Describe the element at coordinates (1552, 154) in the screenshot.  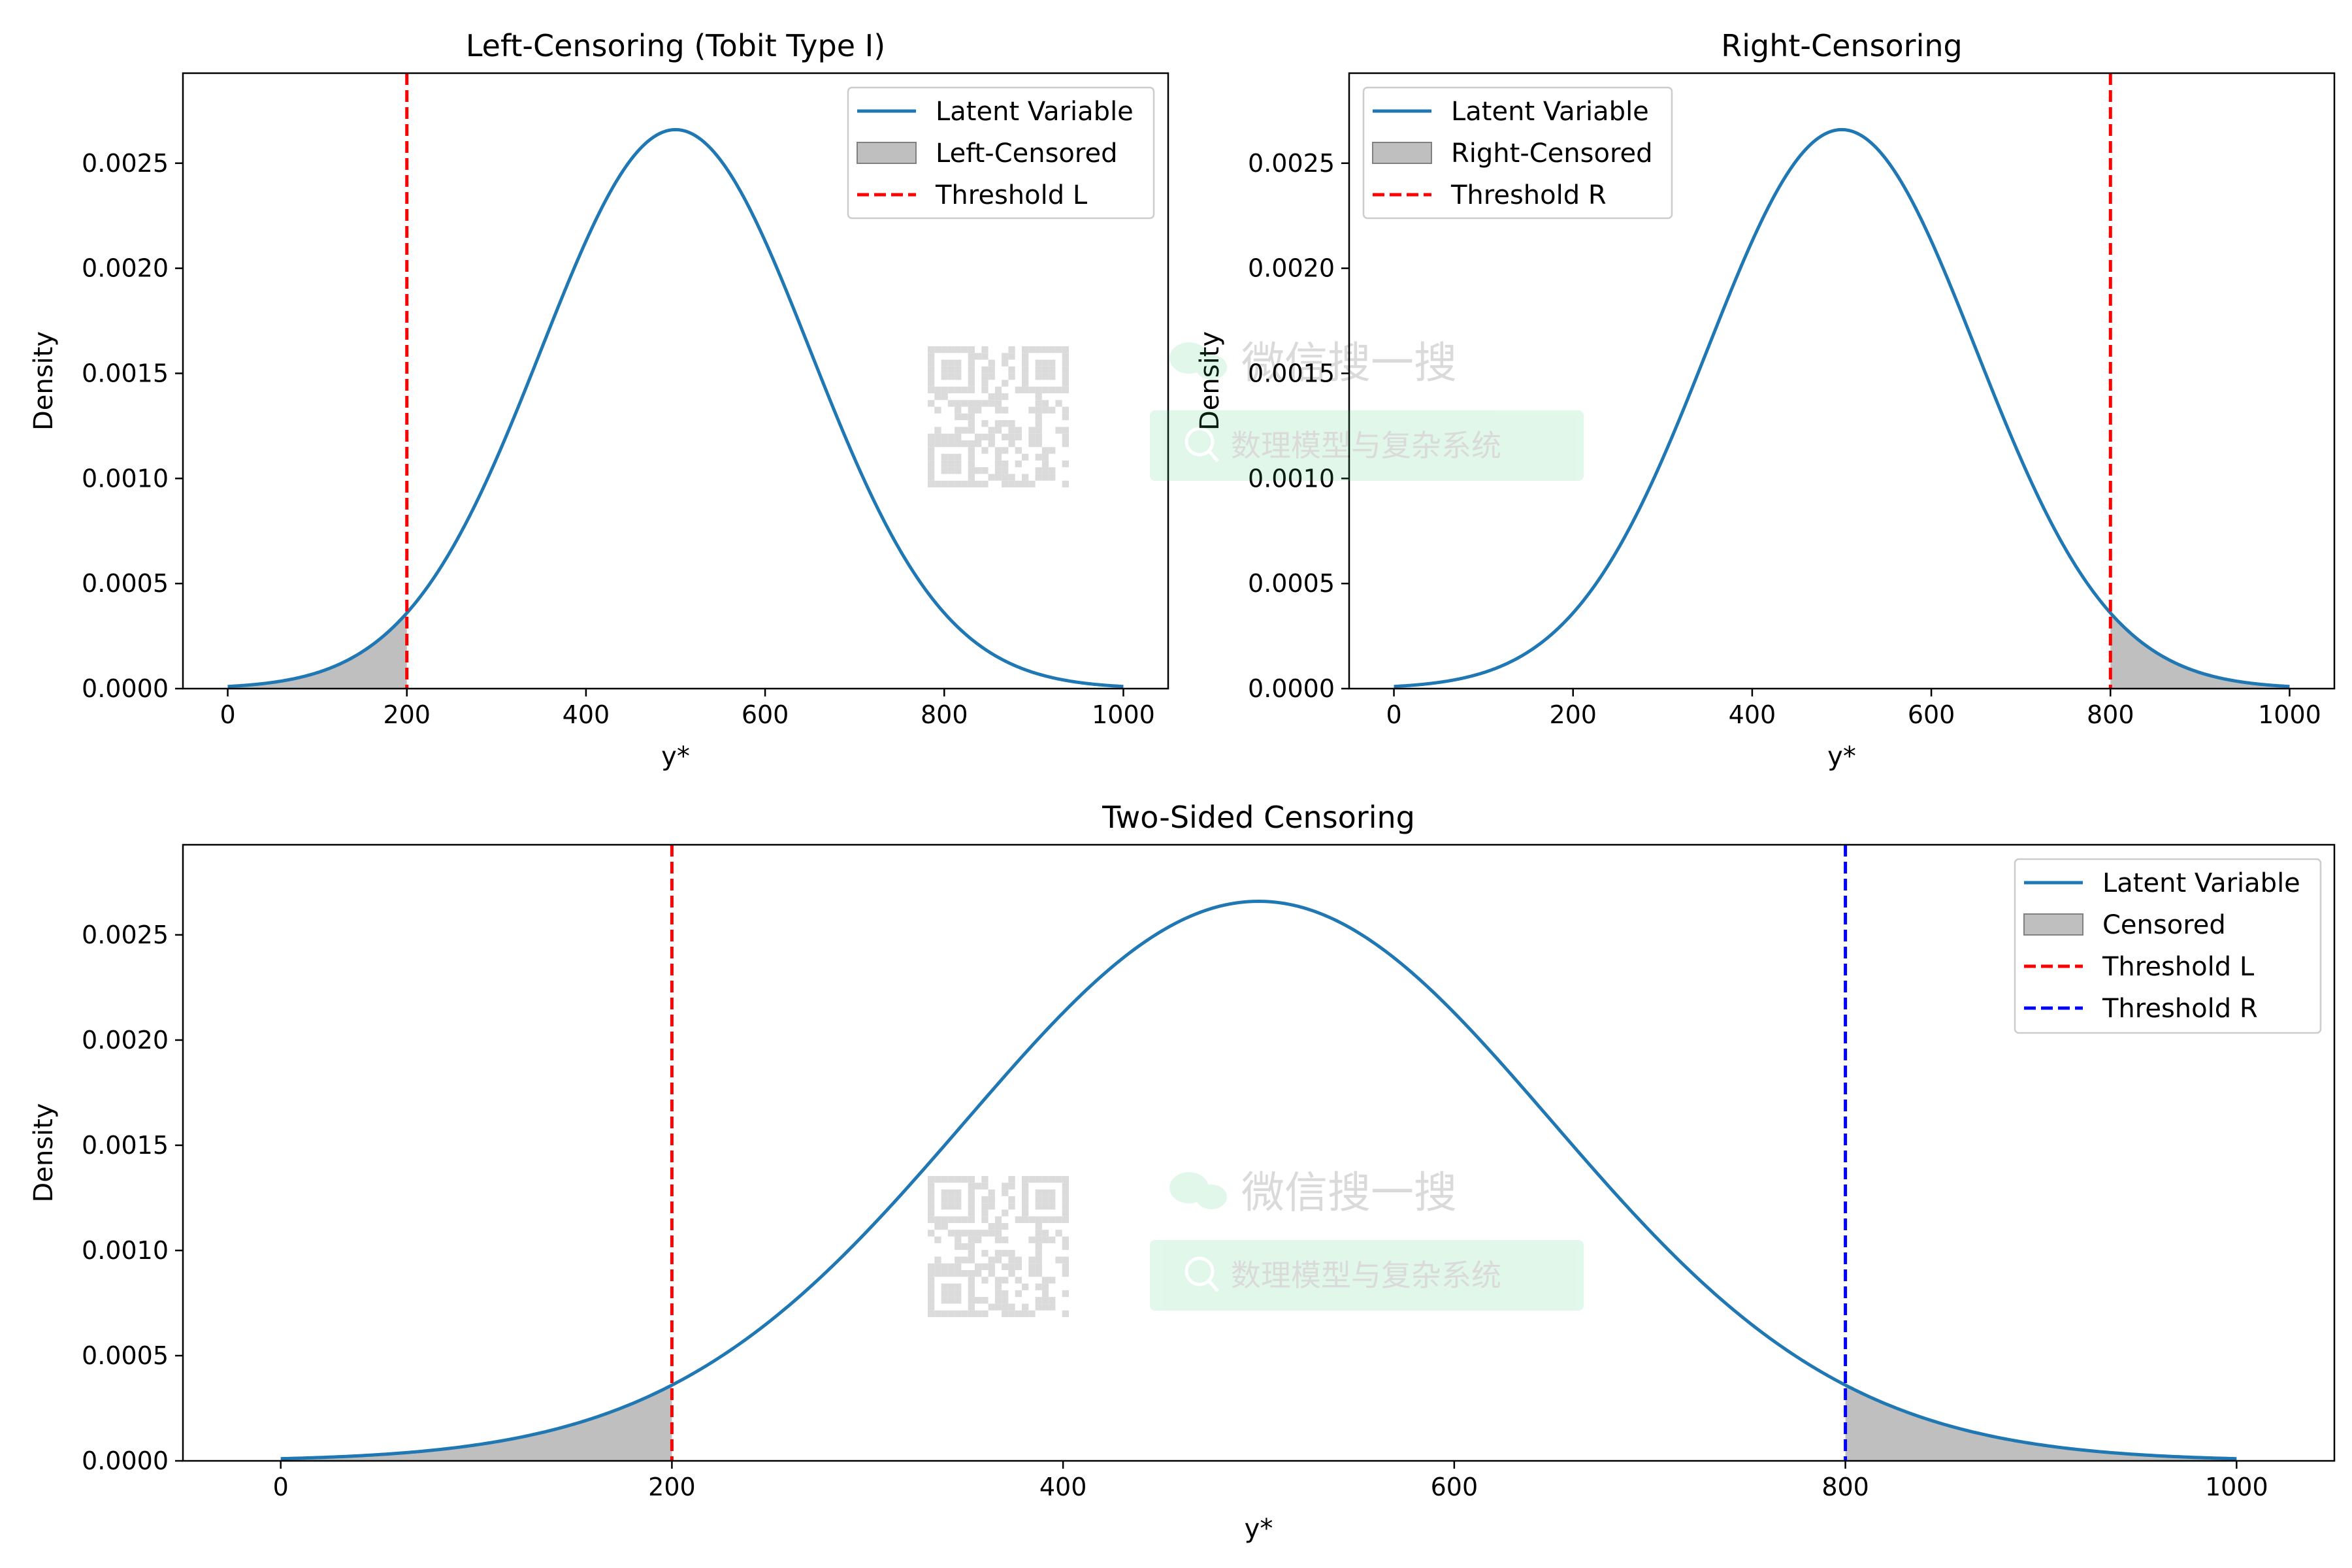
I see `legend-label: Right-Censored` at that location.